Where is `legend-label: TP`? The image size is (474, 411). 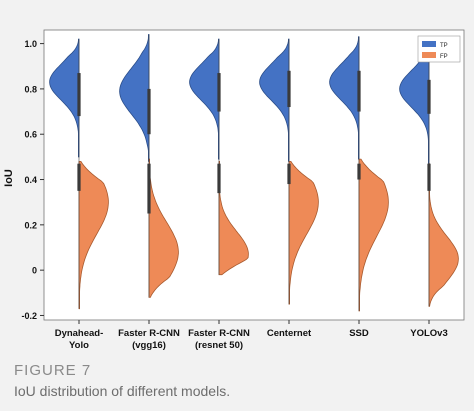
legend-label: TP is located at coordinates (444, 46).